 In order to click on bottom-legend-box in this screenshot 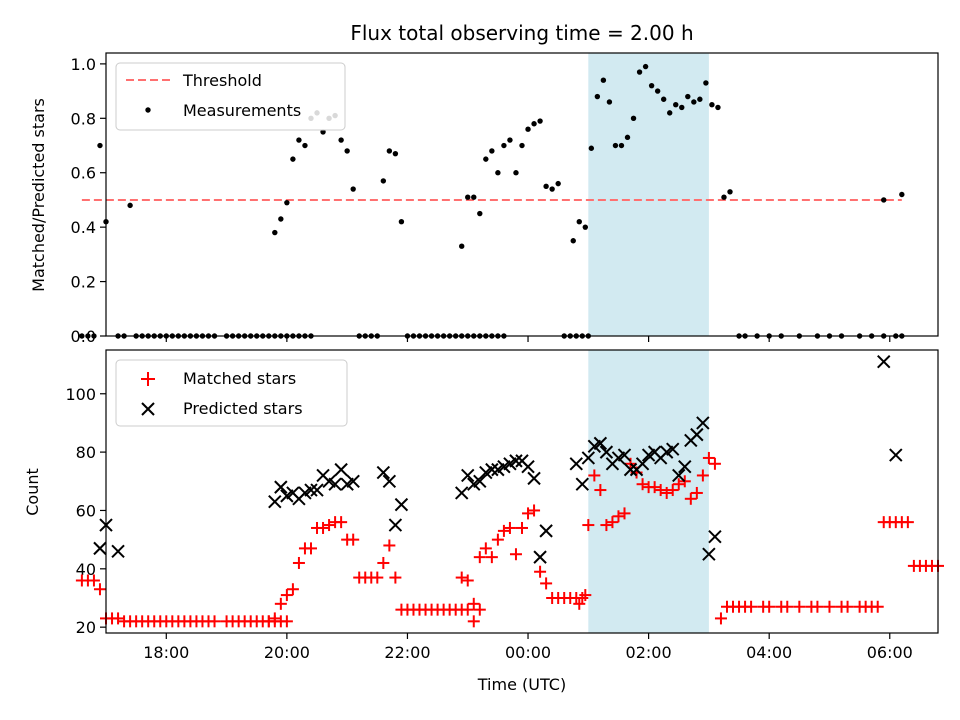, I will do `click(231, 393)`.